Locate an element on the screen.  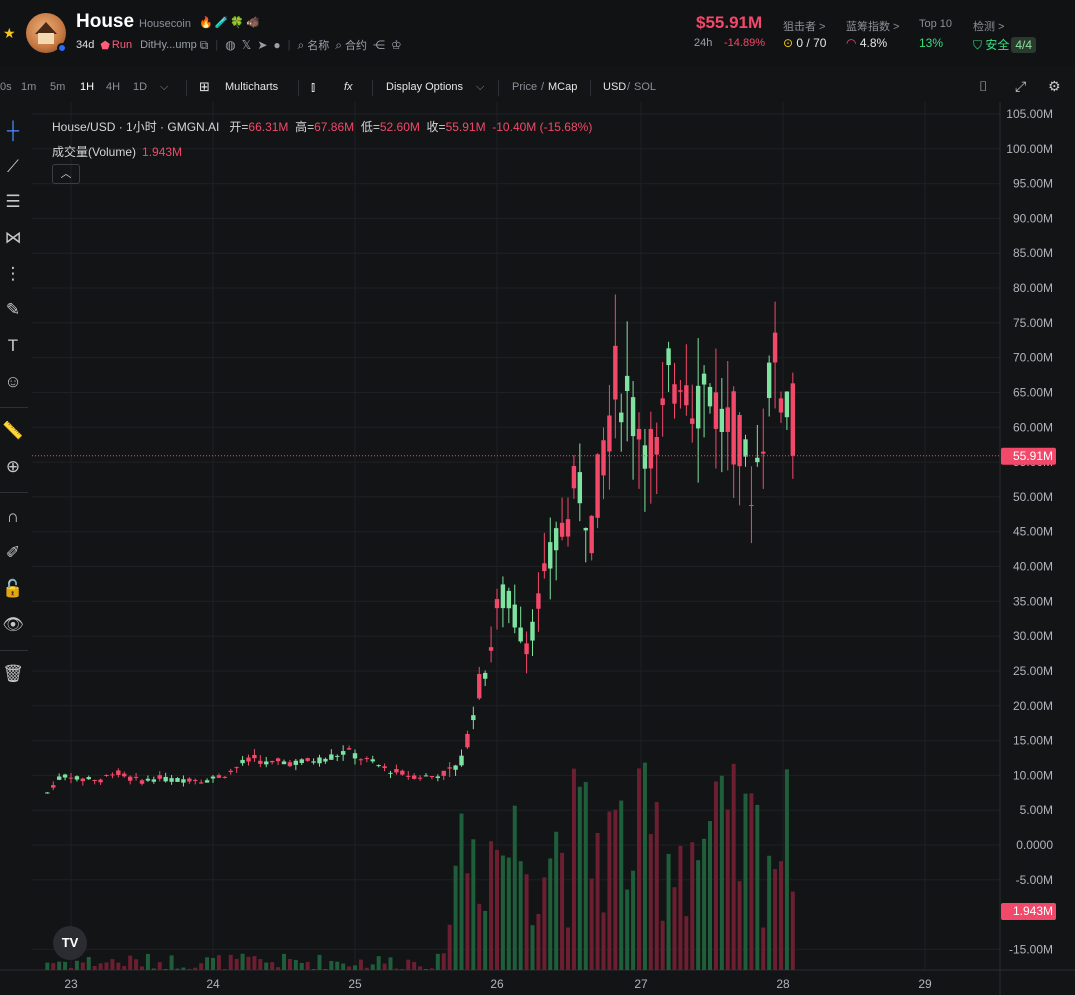
y-tick-label: 40.00M is located at coordinates (1033, 567).